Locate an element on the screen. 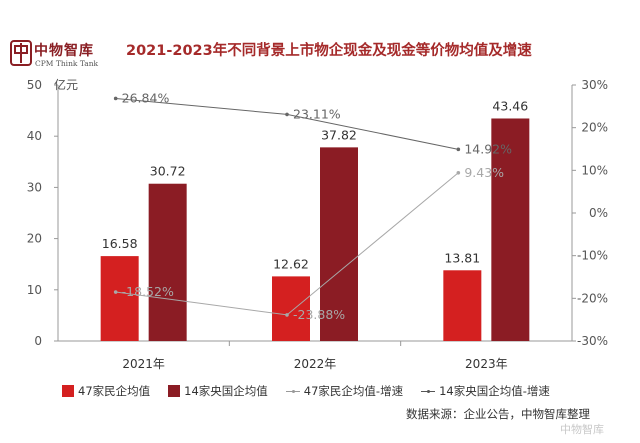  legend-item-private-avg: 47家民企均值 is located at coordinates (106, 391).